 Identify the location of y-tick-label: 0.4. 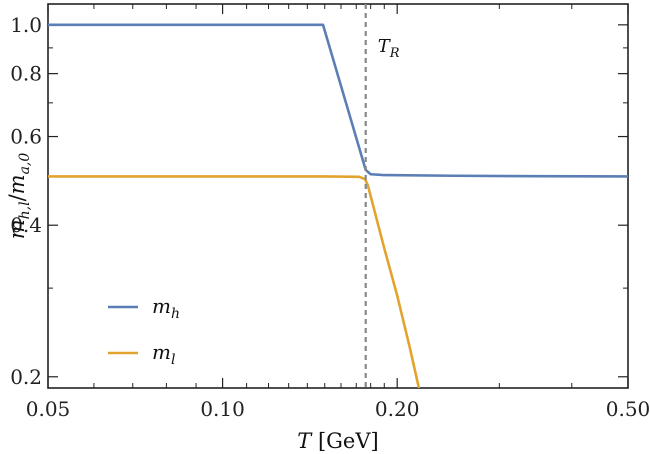
(26, 225).